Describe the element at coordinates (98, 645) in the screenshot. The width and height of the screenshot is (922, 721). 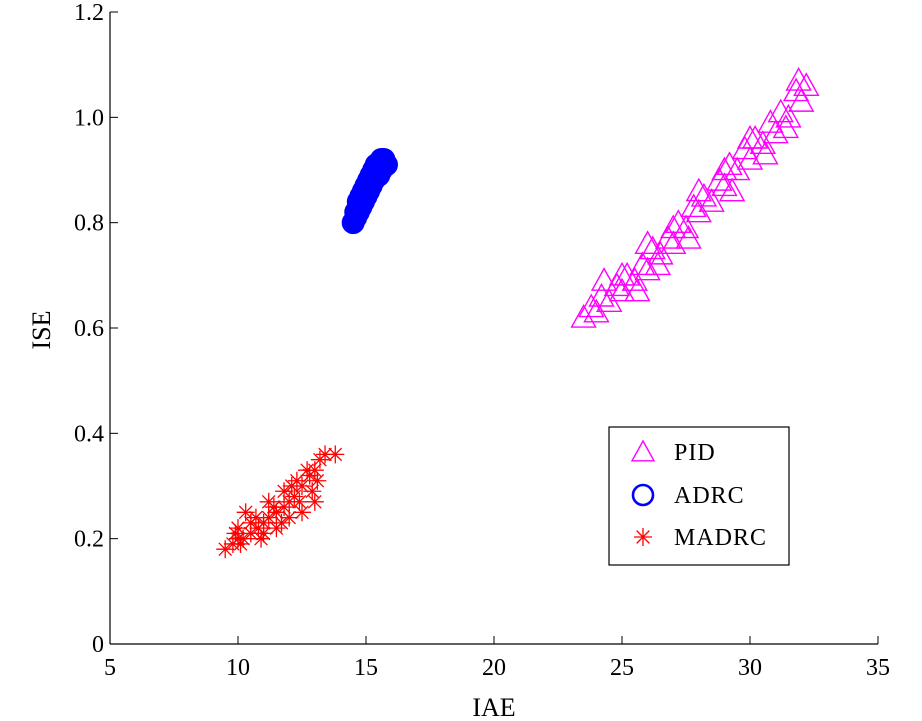
I see `y-tick-label: 0` at that location.